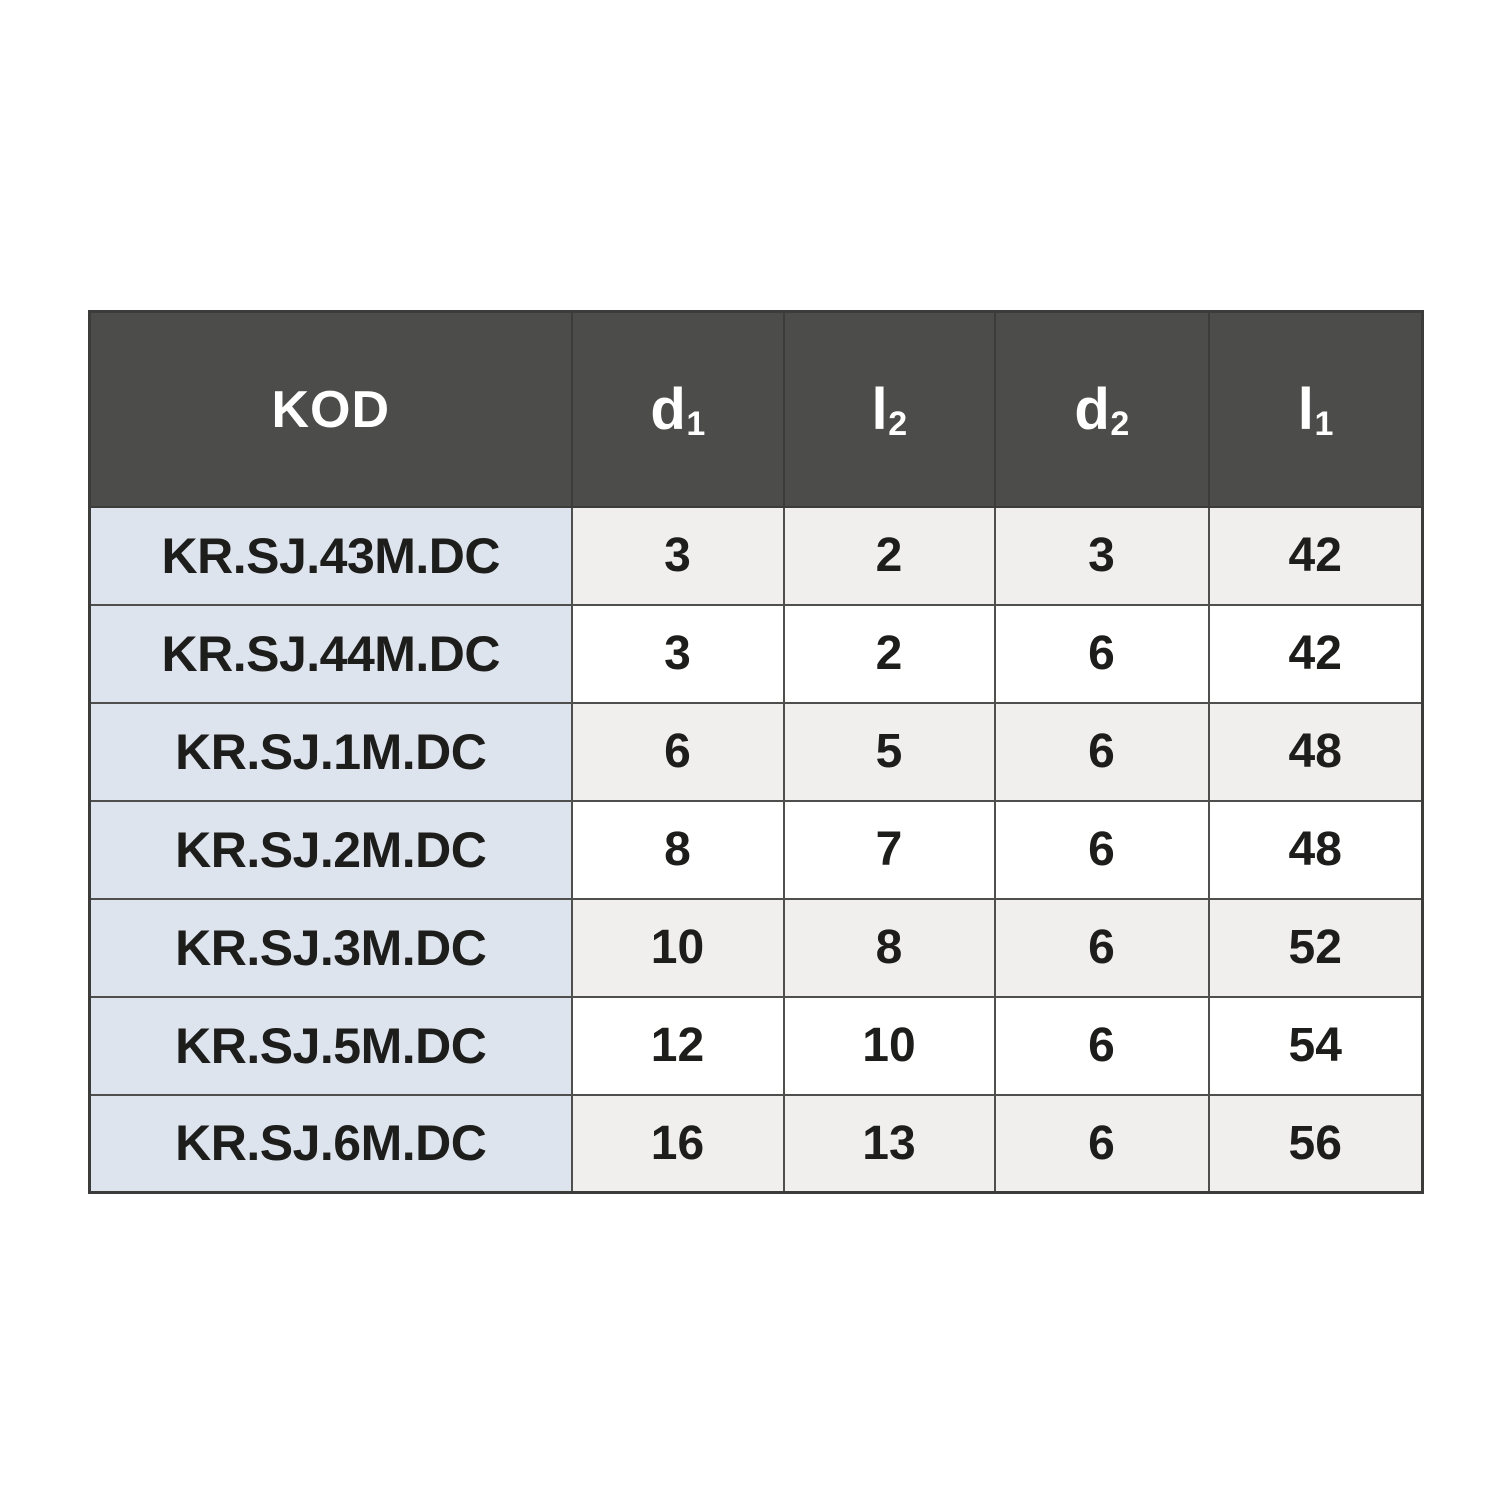  I want to click on cell-kod: KR.SJ.44M.DC, so click(330, 653).